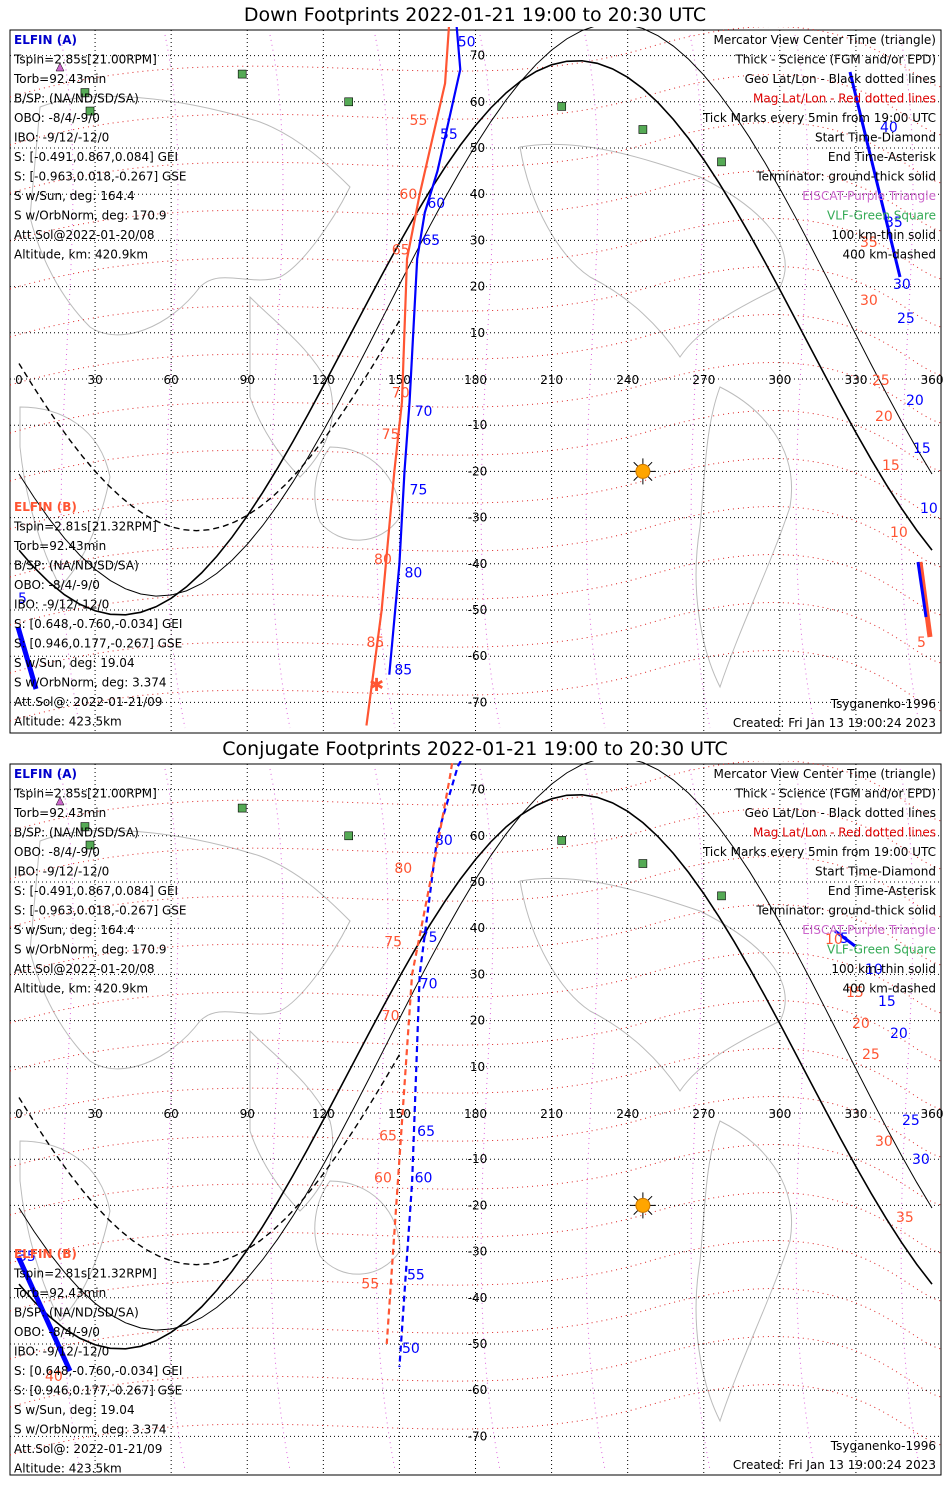 Image resolution: width=950 pixels, height=1500 pixels. What do you see at coordinates (643, 1205) in the screenshot?
I see `sun-symbol` at bounding box center [643, 1205].